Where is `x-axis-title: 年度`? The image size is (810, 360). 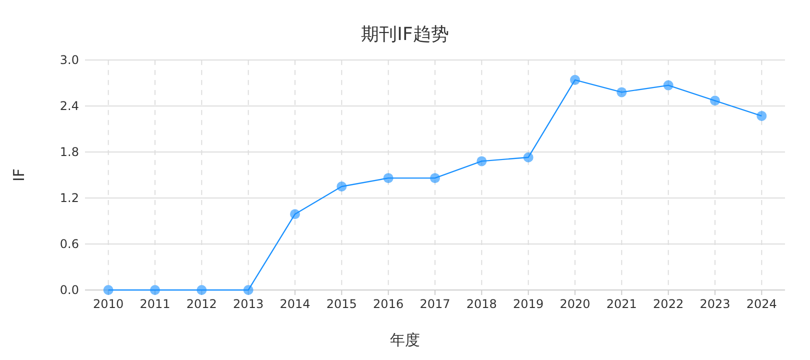 x-axis-title: 年度 is located at coordinates (405, 340).